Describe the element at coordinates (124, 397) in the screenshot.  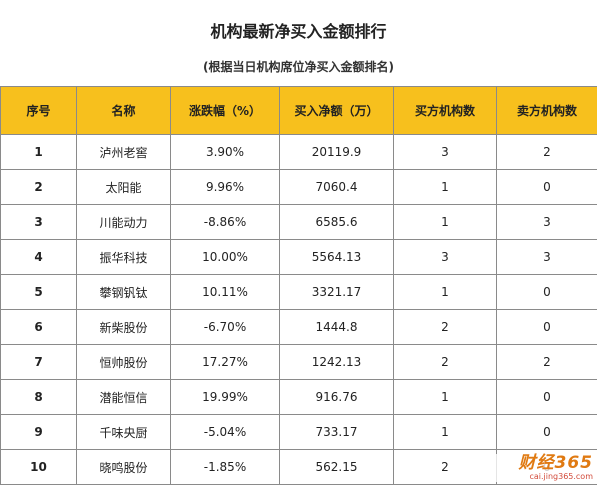
I see `cell-name: 潜能恒信` at that location.